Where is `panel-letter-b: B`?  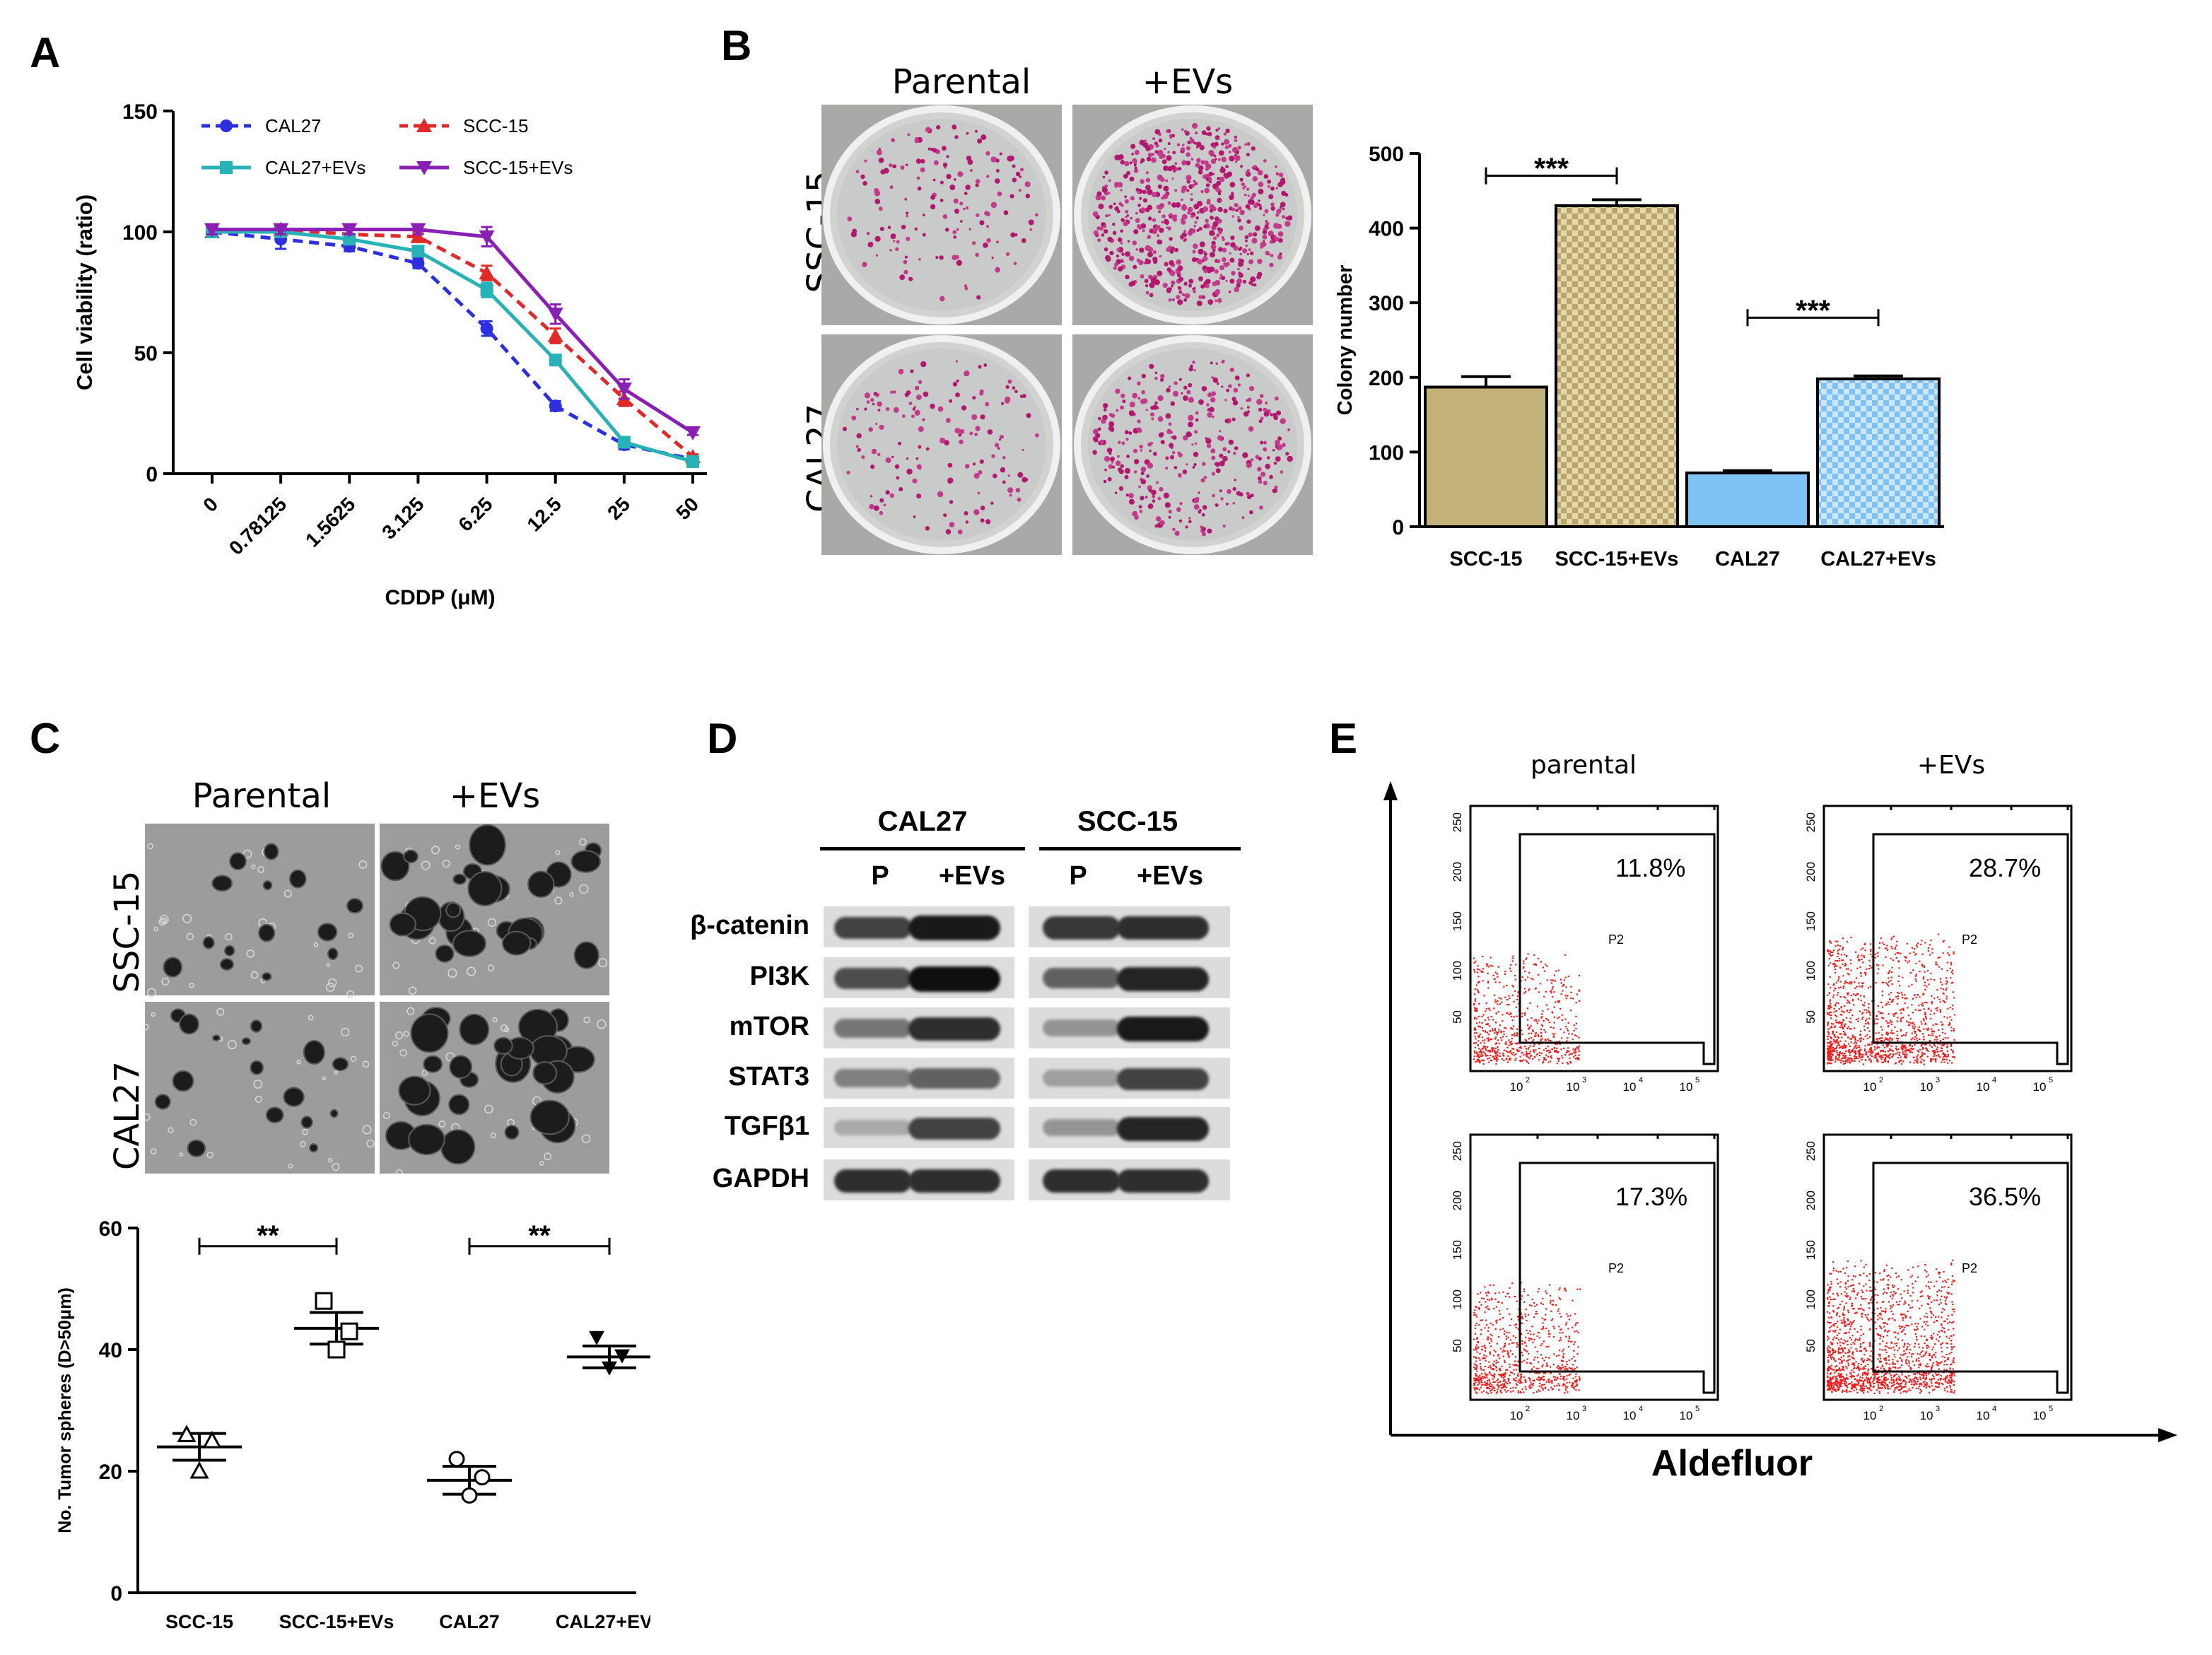
panel-letter-b: B is located at coordinates (737, 45).